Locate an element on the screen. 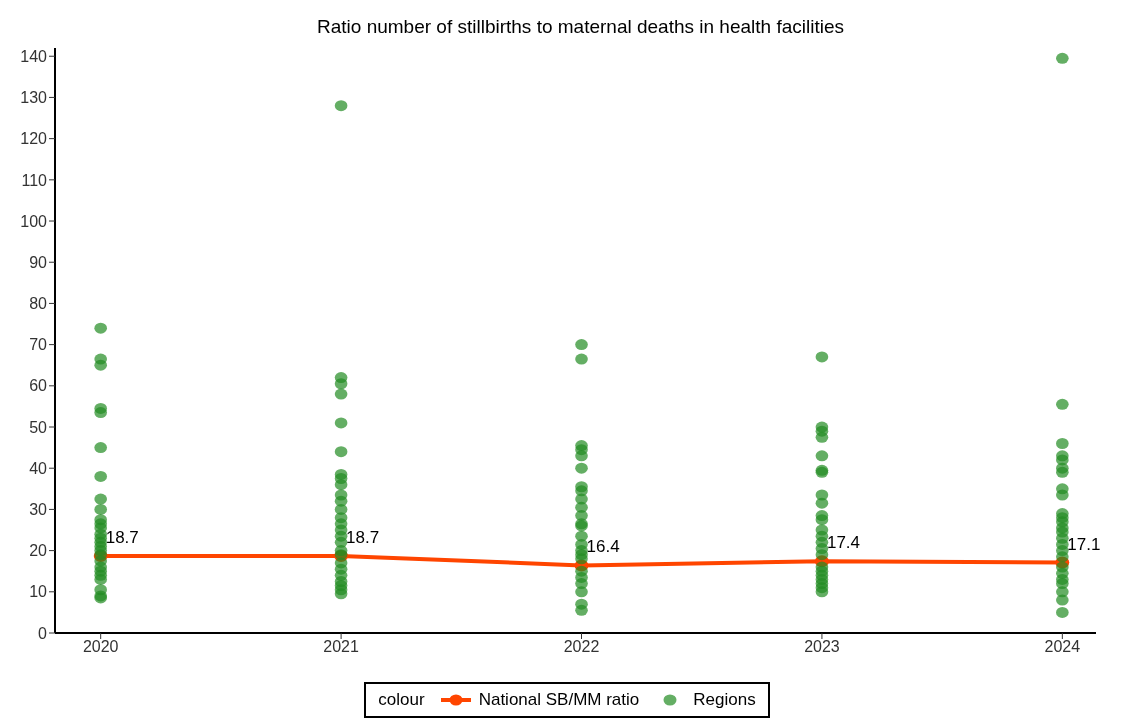 This screenshot has width=1134, height=722. y-tick-label: 130 is located at coordinates (34, 98).